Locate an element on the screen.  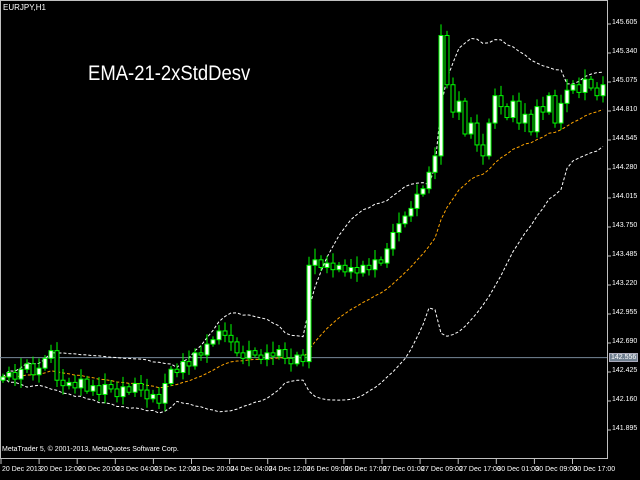
time-tick-label: 30 Dec 01:00 is located at coordinates (518, 469).